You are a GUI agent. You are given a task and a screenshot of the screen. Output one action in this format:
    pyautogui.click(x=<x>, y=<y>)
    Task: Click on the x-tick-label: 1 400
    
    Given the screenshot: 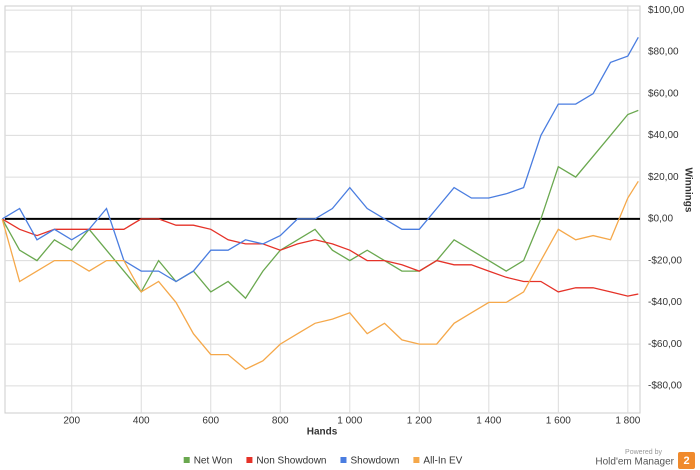 What is the action you would take?
    pyautogui.click(x=488, y=421)
    